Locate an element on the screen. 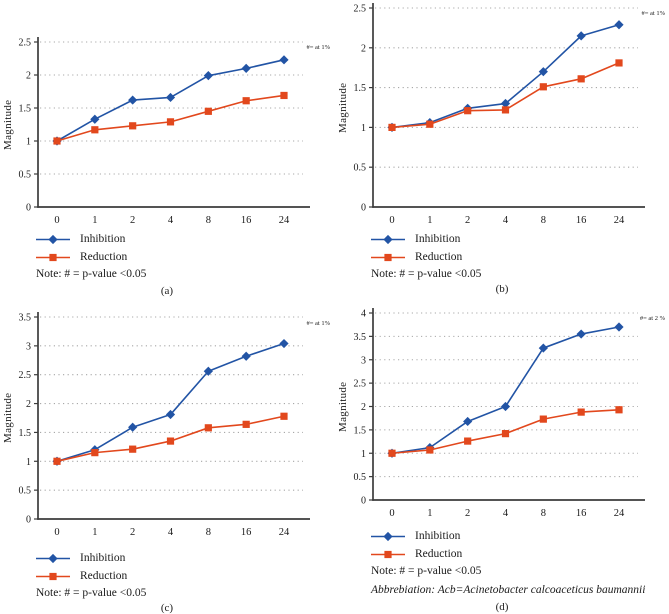 The height and width of the screenshot is (614, 669). chart-a: 00.511.522.50 1 2 4 8 16 24 is located at coordinates (164, 131).